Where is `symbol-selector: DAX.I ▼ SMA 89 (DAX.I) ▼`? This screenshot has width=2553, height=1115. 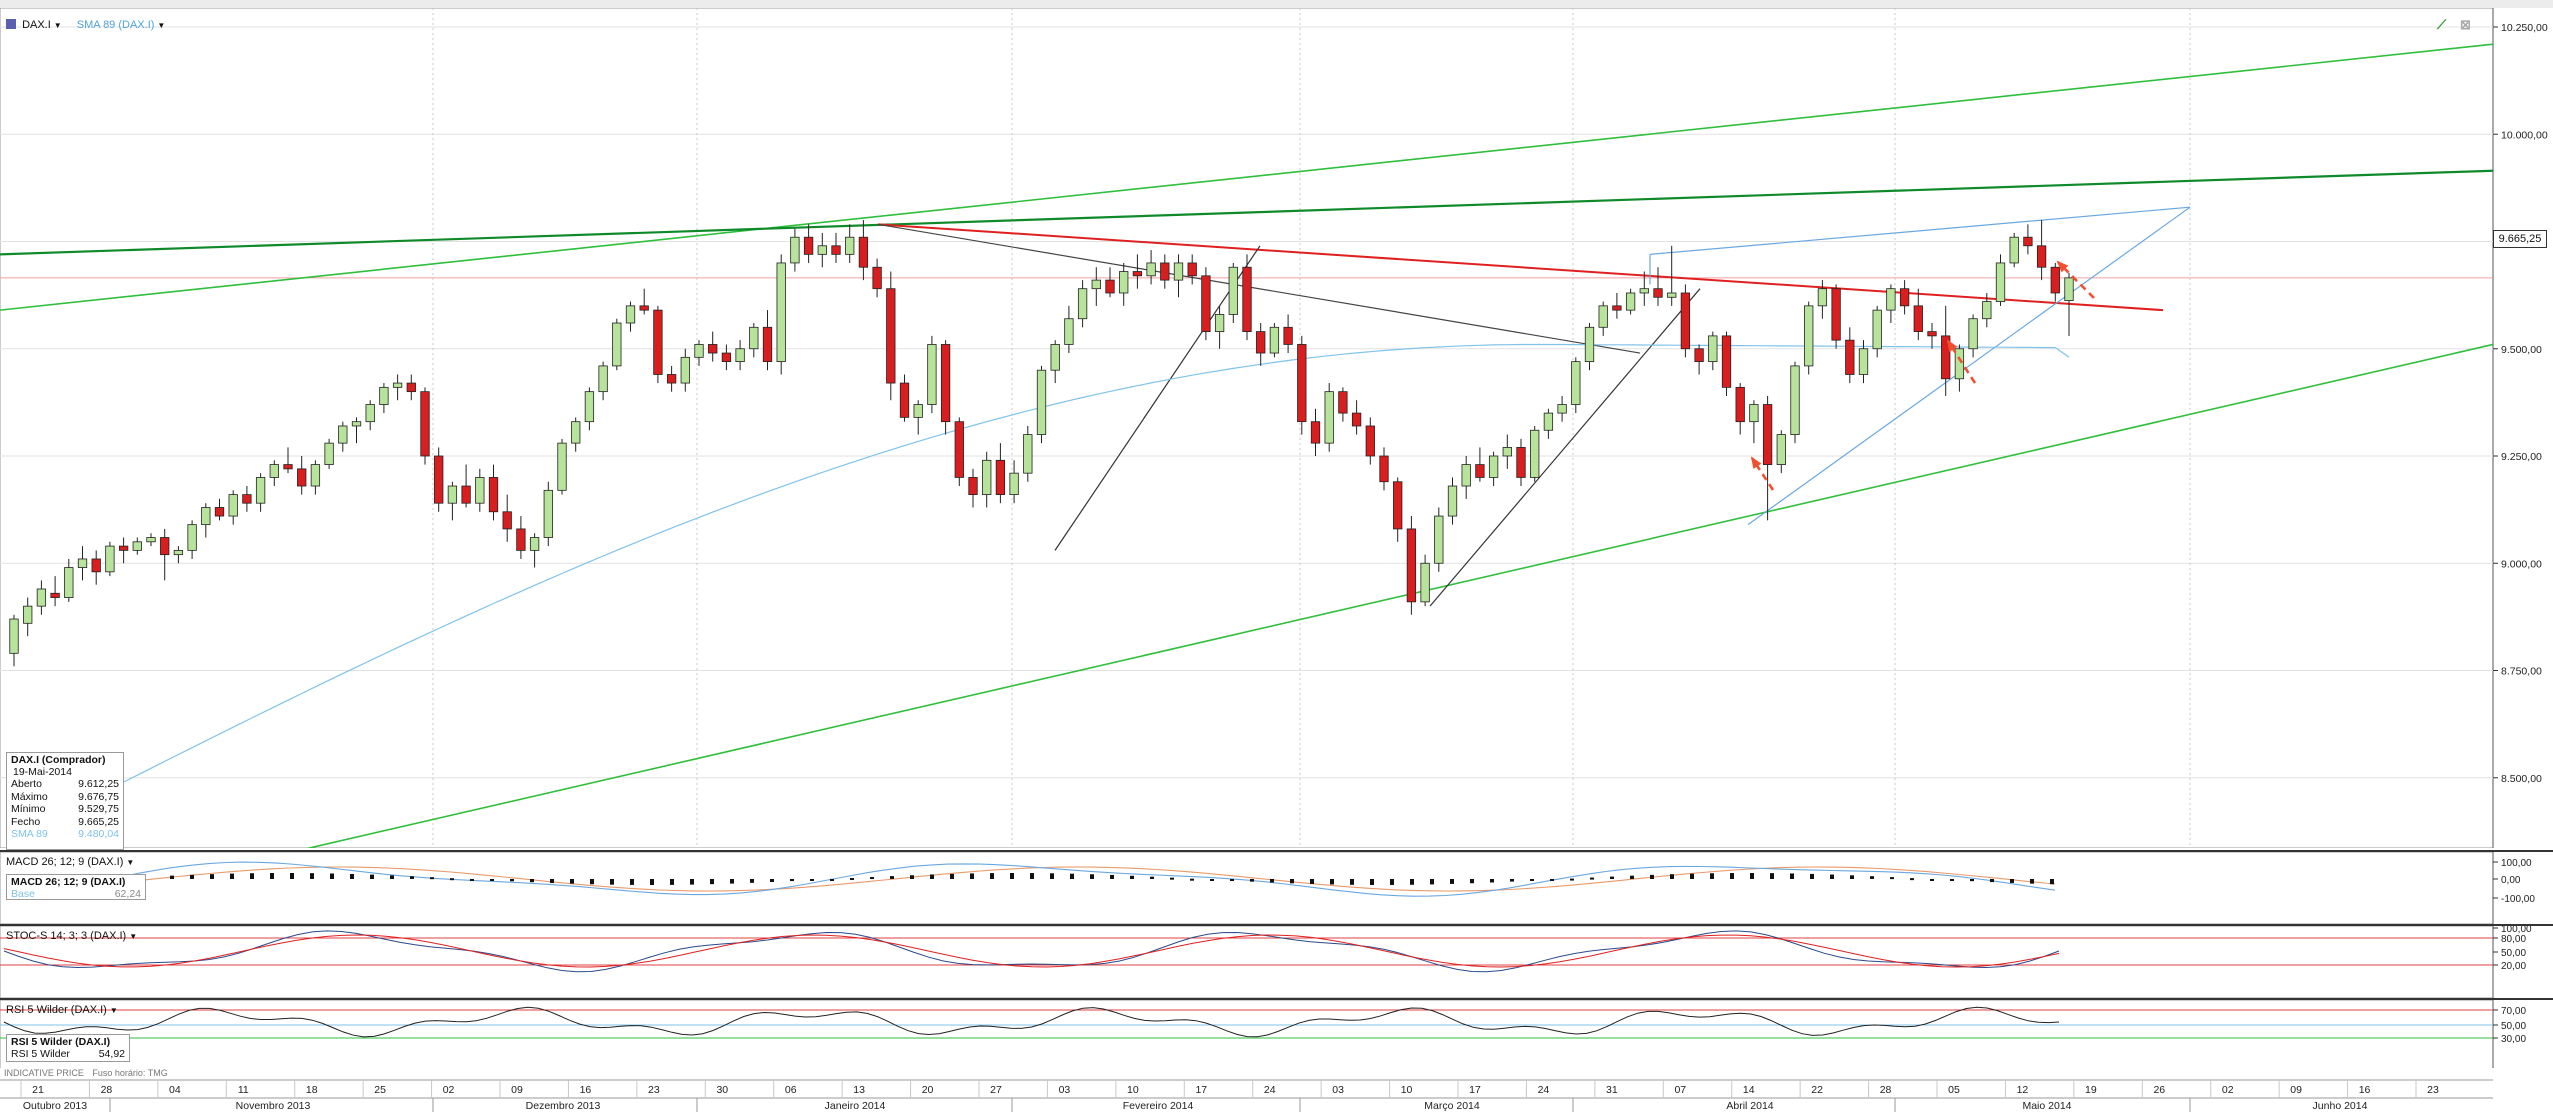 symbol-selector: DAX.I ▼ SMA 89 (DAX.I) ▼ is located at coordinates (85, 25).